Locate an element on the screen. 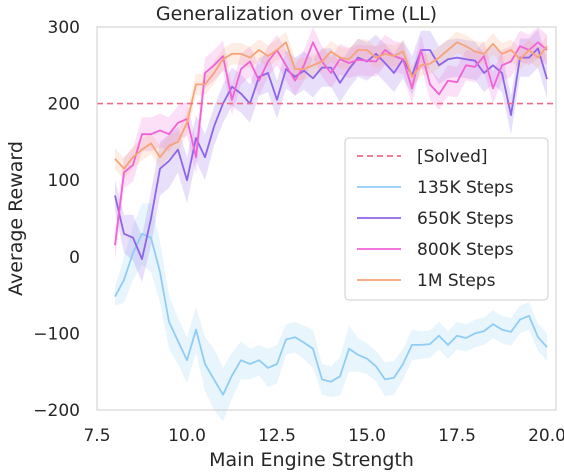  x-tick-label: 12.5 is located at coordinates (277, 436).